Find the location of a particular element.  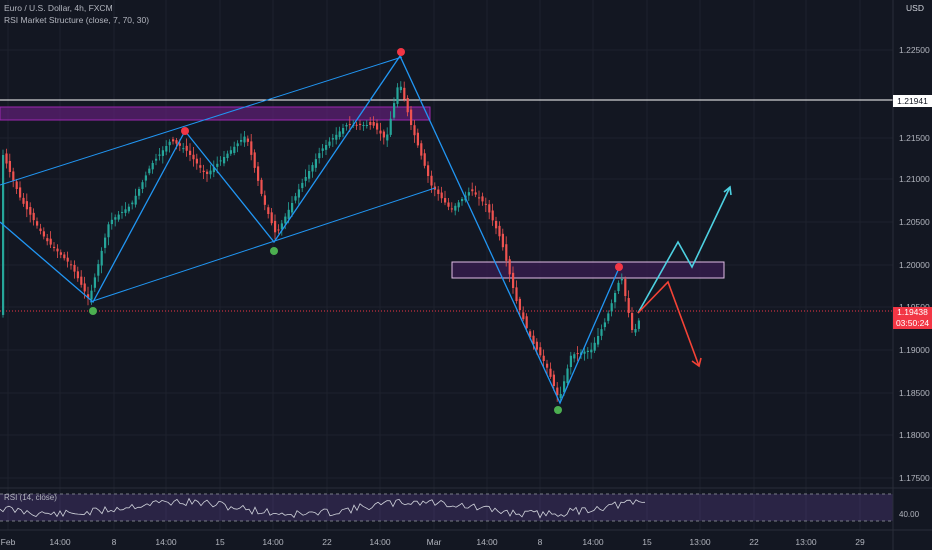

arrow-down-icon is located at coordinates (696, 362).